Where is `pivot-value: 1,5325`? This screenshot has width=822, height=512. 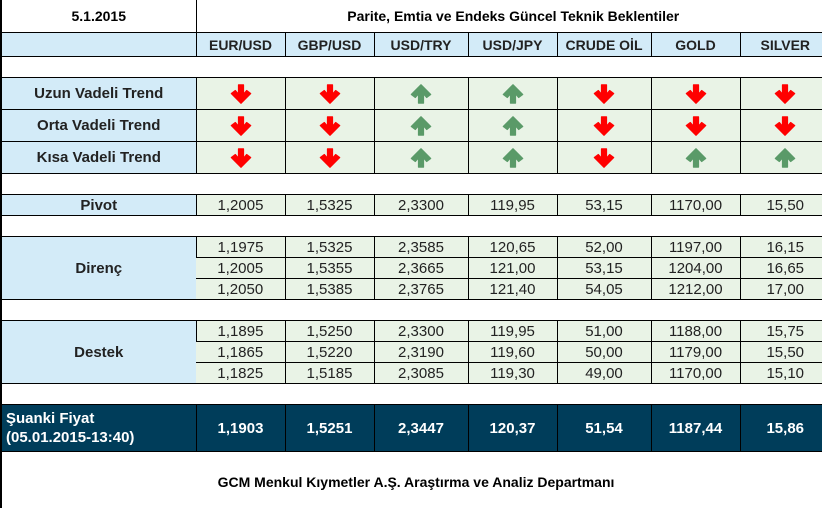
pivot-value: 1,5325 is located at coordinates (329, 205).